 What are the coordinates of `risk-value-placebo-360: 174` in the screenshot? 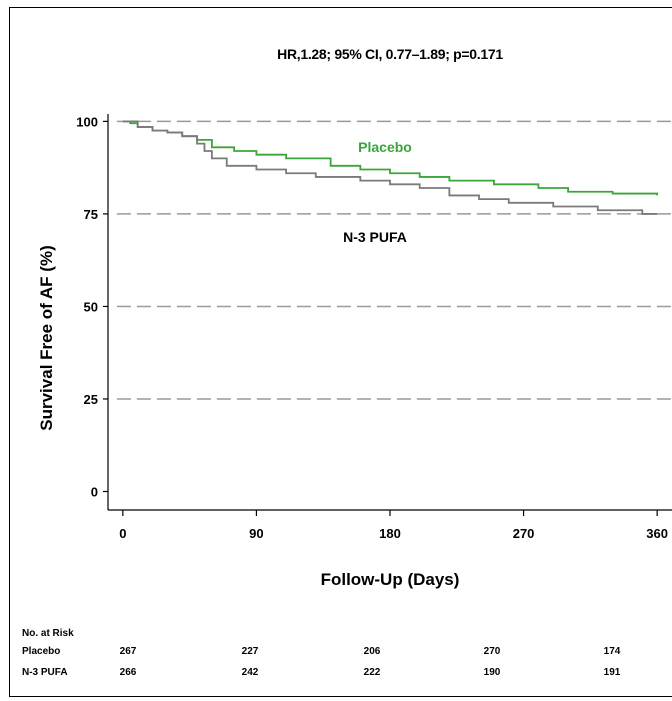 It's located at (612, 651).